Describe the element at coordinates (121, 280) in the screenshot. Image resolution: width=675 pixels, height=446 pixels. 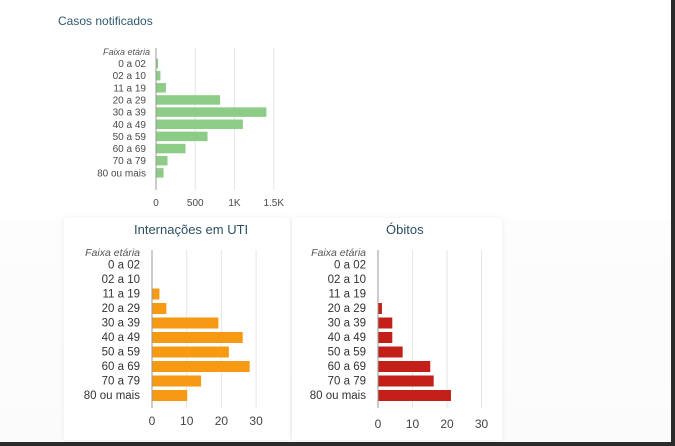
I see `uti-category-label: 02 a 10` at that location.